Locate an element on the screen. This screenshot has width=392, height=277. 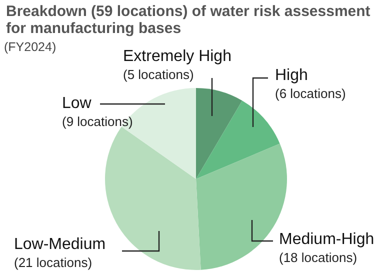
data-label: (5 locations) is located at coordinates (158, 74).